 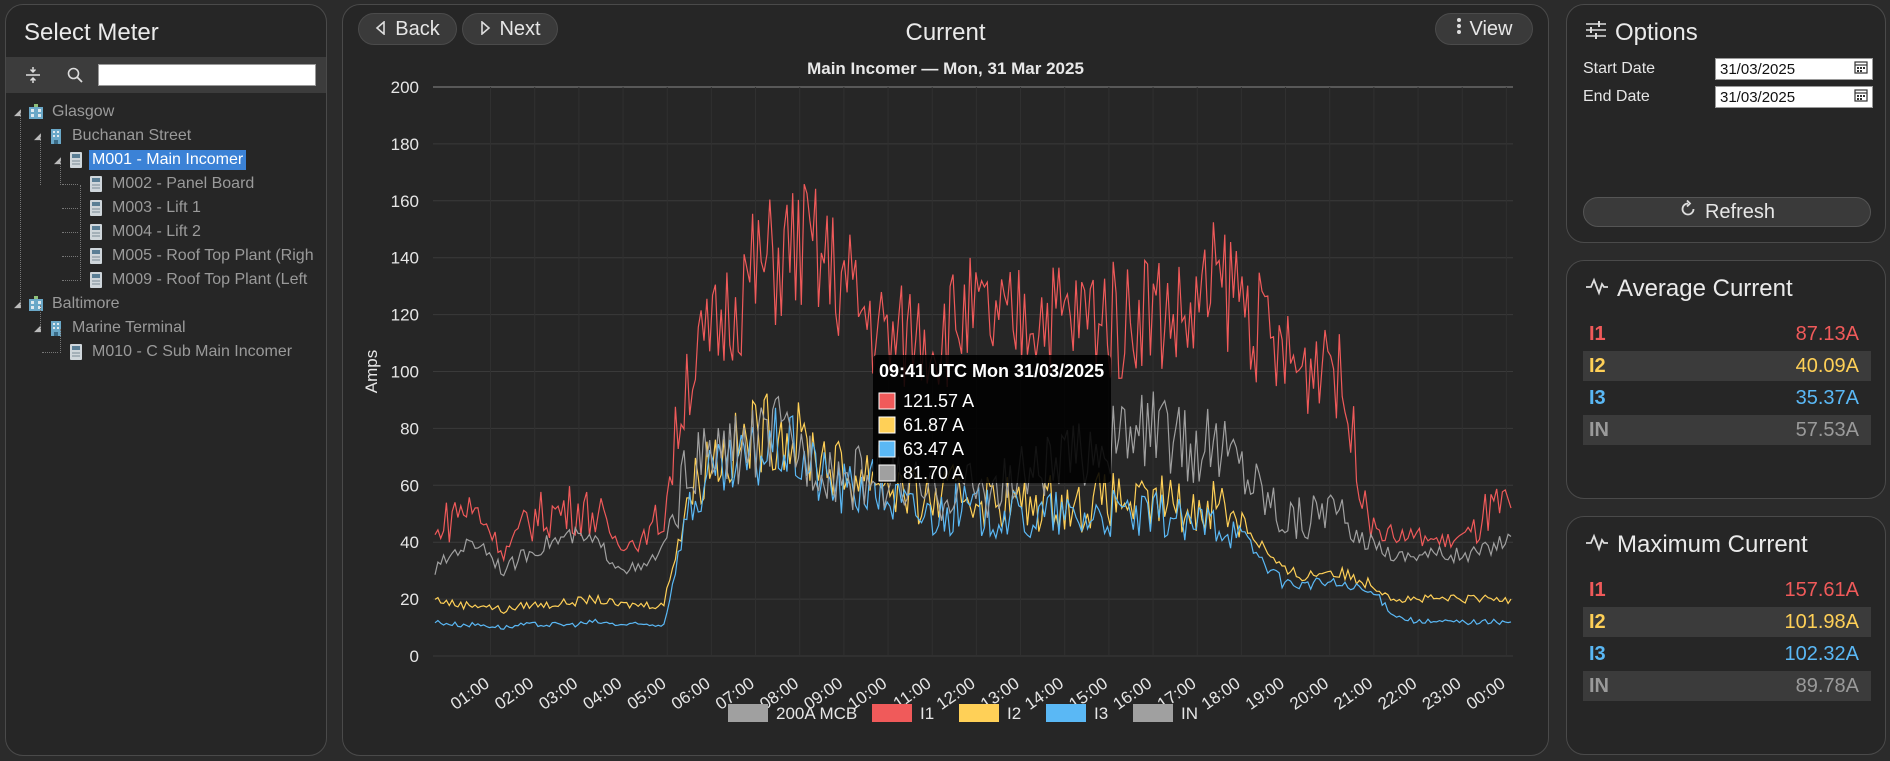 What do you see at coordinates (1484, 29) in the screenshot?
I see `view-button: View` at bounding box center [1484, 29].